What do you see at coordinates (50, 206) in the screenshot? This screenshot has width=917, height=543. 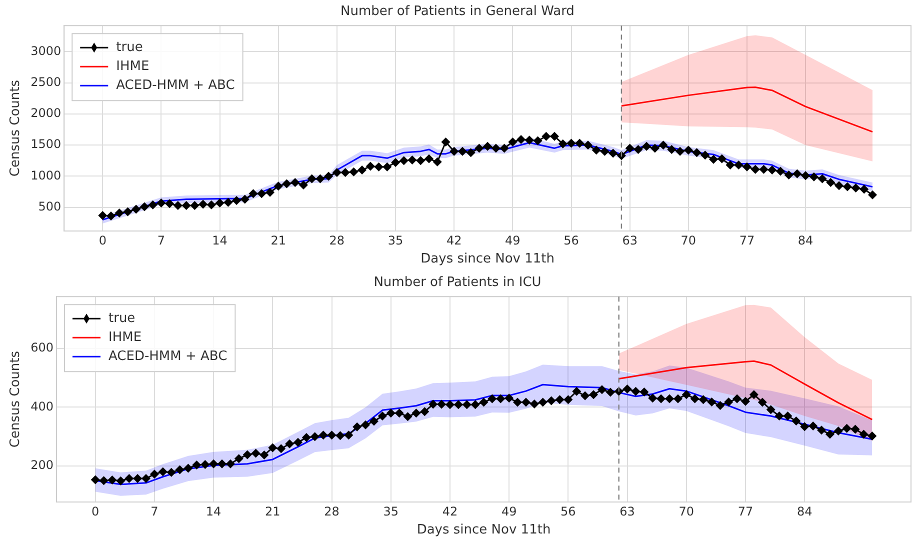 I see `y-tick-label: 500` at bounding box center [50, 206].